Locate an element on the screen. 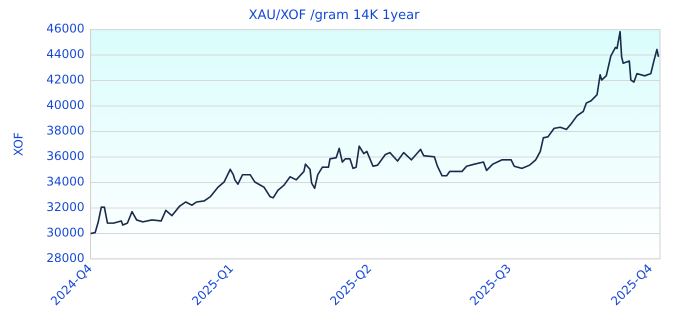  y-tick-label: 34000 is located at coordinates (65, 181).